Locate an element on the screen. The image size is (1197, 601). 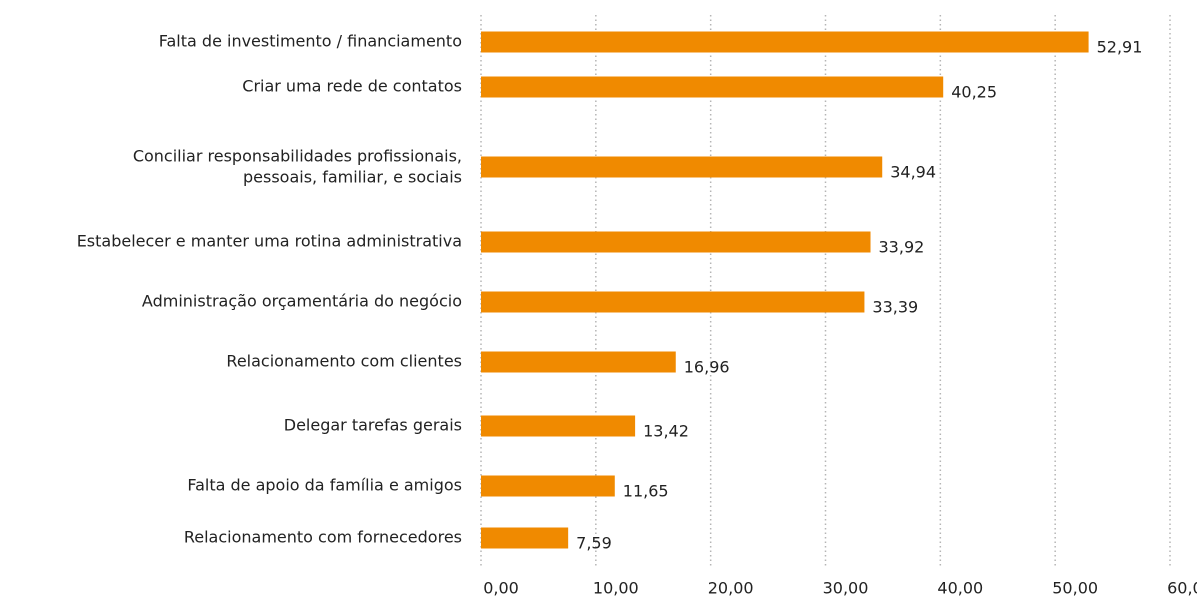
x-tick-label: 20,00 is located at coordinates (731, 588).